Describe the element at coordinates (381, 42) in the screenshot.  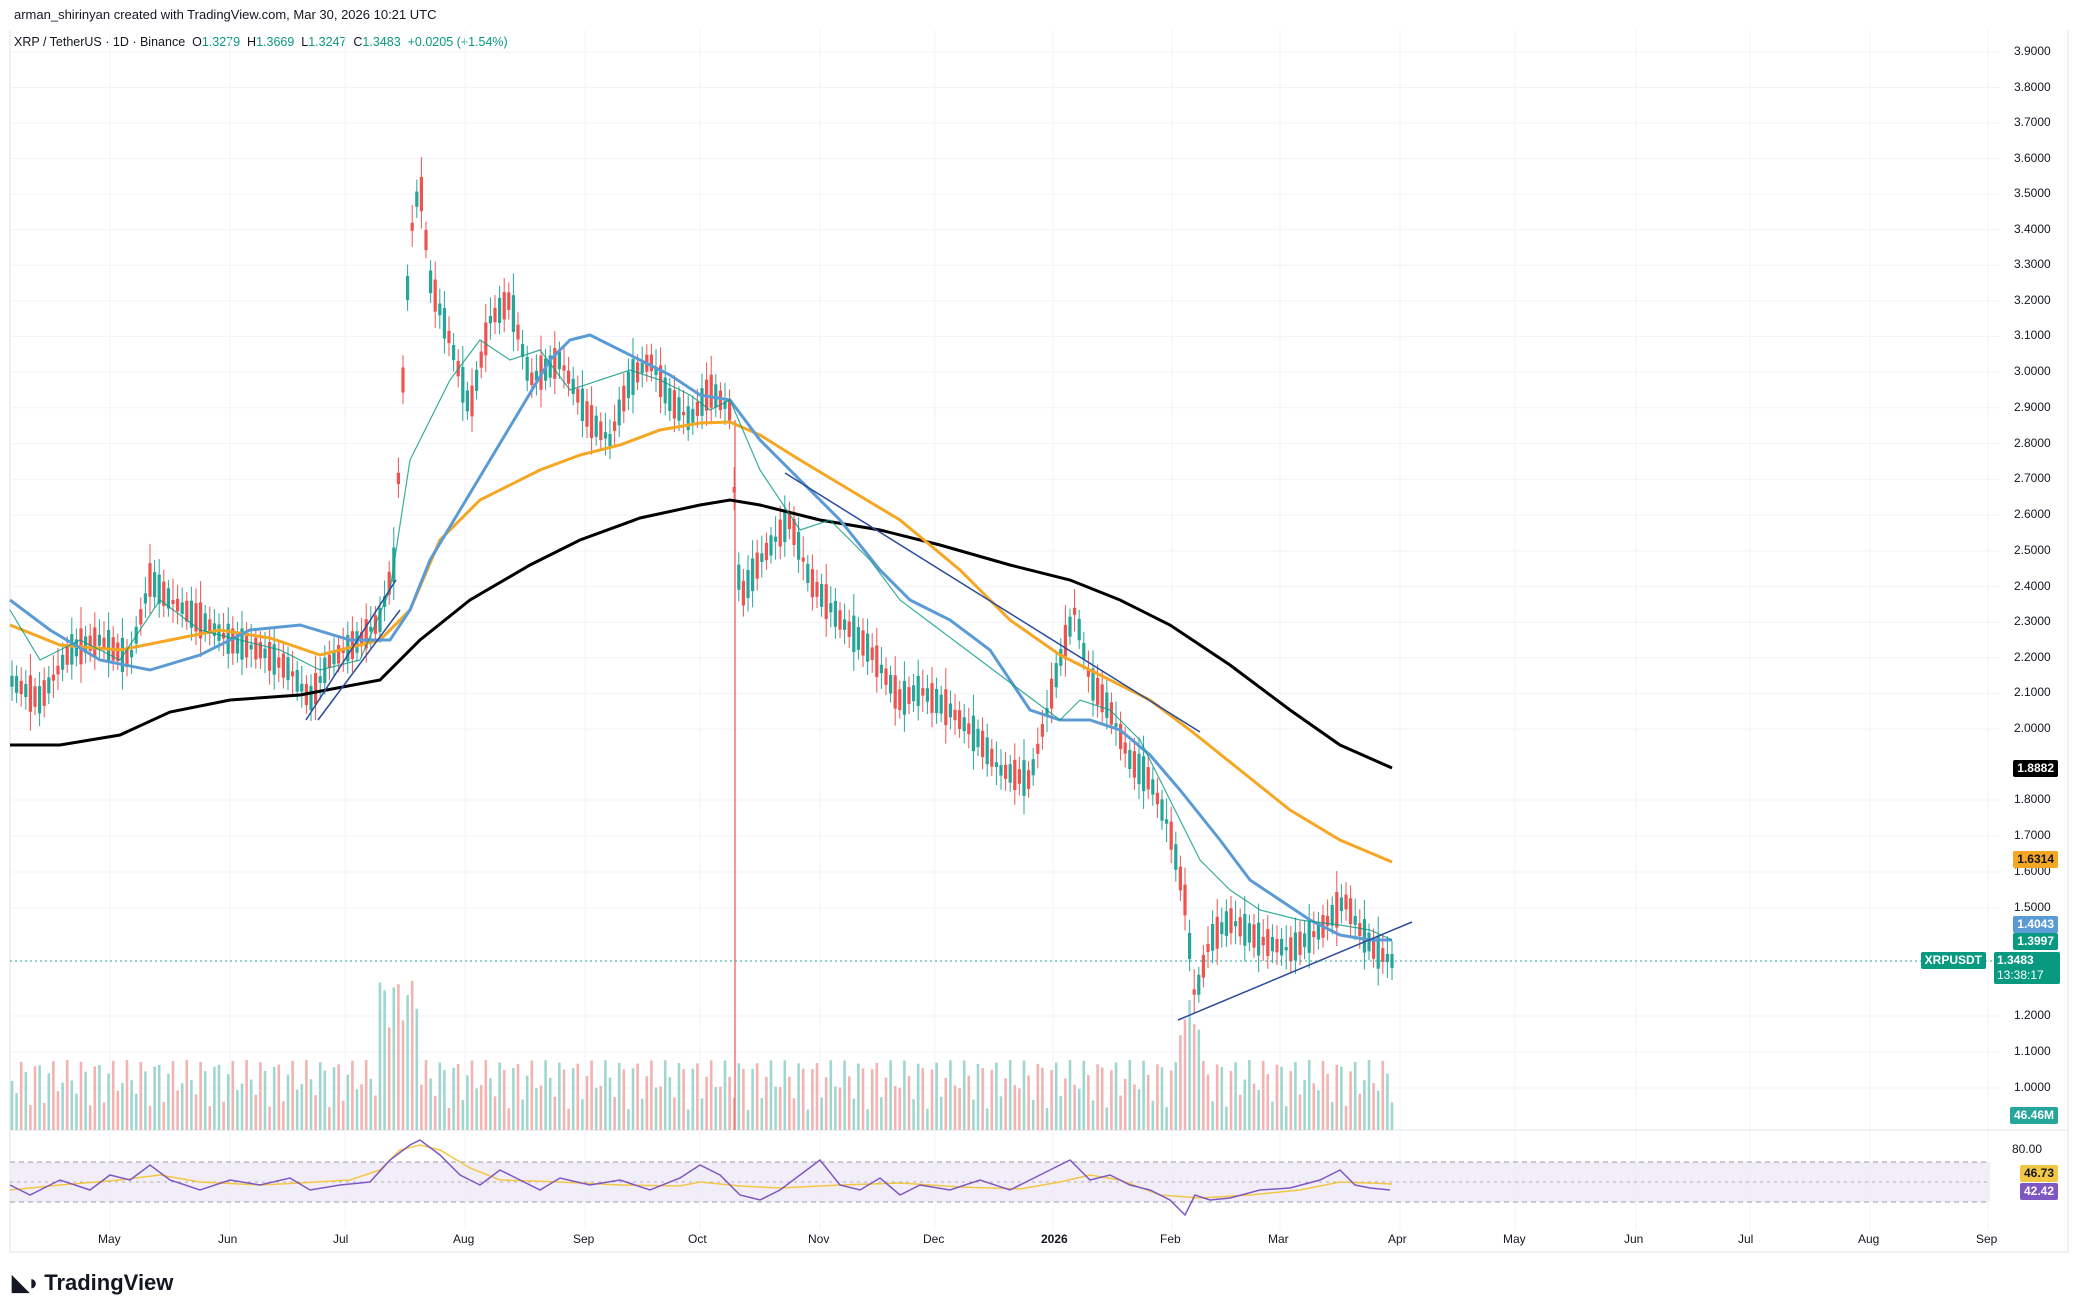
I see `close-value: 1.3483` at that location.